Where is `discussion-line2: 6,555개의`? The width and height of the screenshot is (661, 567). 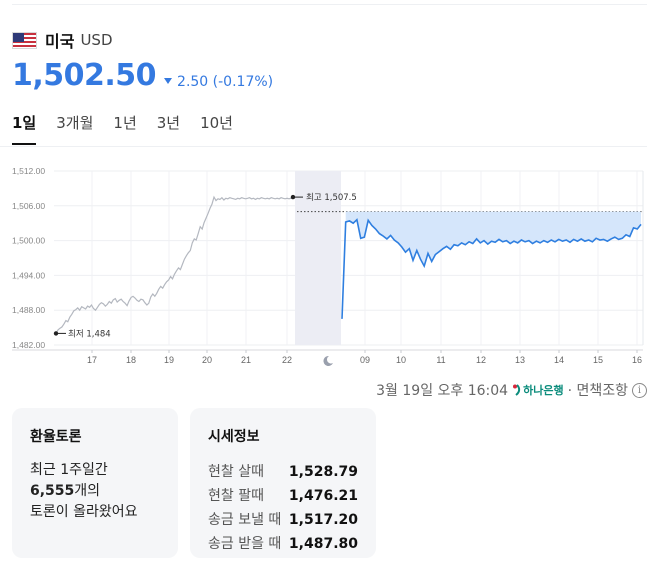
discussion-line2: 6,555개의 is located at coordinates (95, 491).